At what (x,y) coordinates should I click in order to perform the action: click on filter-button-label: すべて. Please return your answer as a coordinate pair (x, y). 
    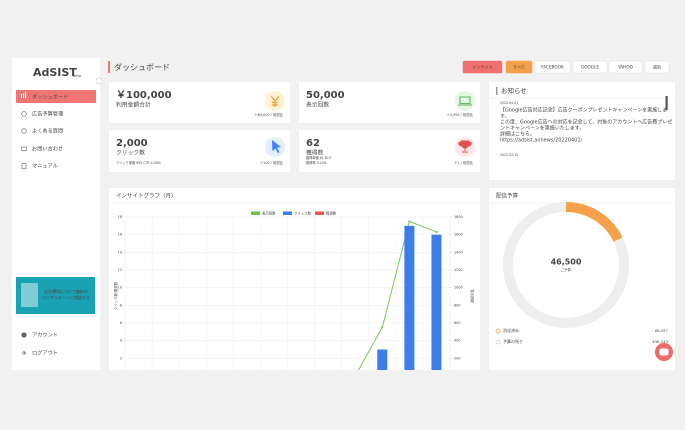
    Looking at the image, I should click on (519, 67).